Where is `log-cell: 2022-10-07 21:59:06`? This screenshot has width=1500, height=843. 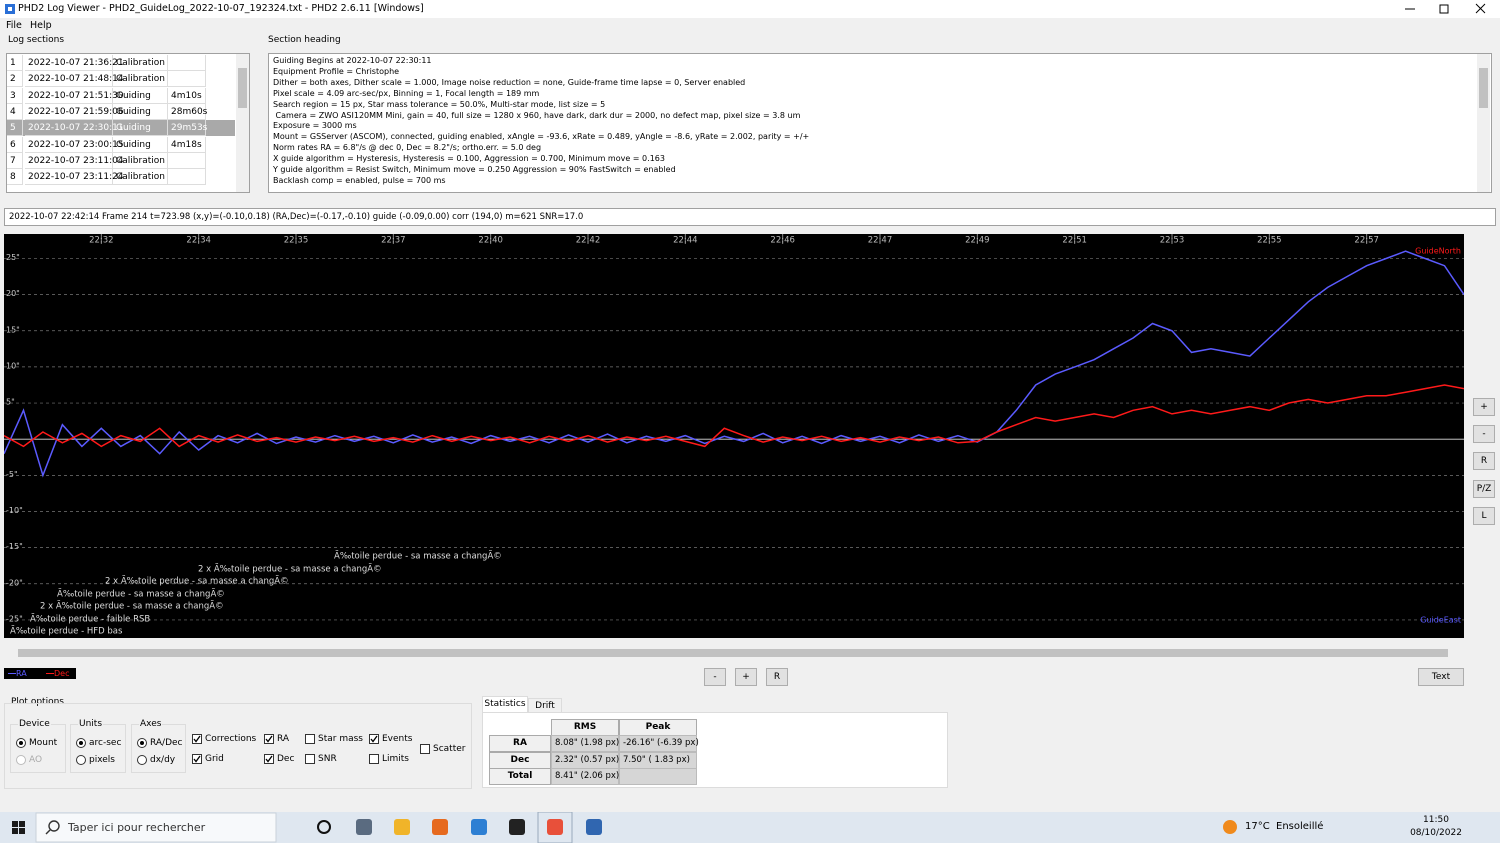 log-cell: 2022-10-07 21:59:06 is located at coordinates (74, 111).